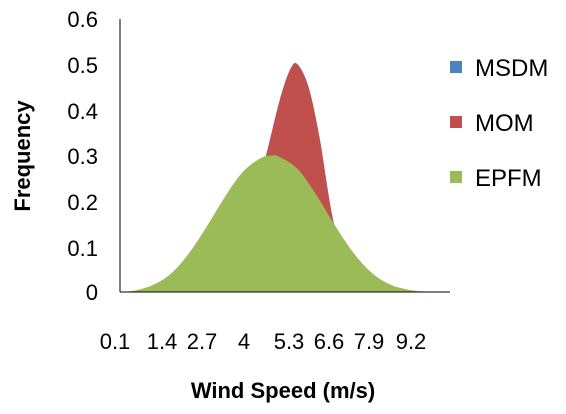 The height and width of the screenshot is (414, 566). I want to click on x-tick-label: 7.9, so click(369, 341).